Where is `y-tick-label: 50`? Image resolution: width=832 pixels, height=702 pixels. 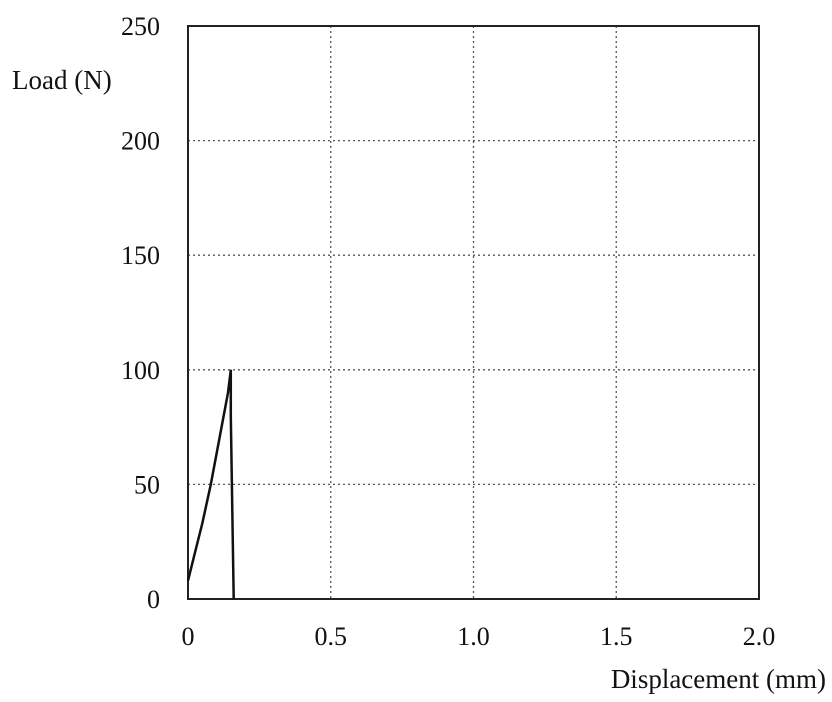
y-tick-label: 50 is located at coordinates (147, 484).